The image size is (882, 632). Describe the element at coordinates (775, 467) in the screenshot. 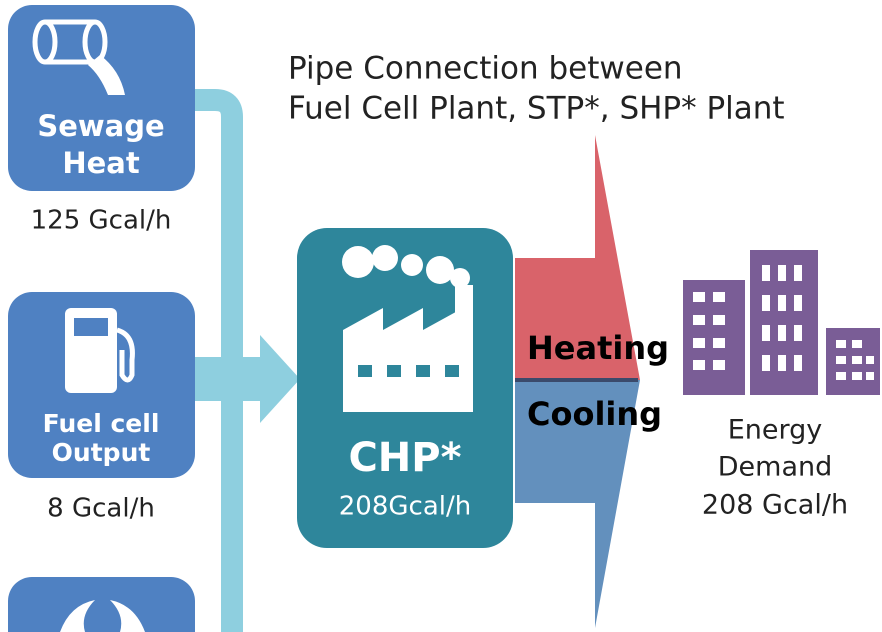

I see `demand-text: Demand` at that location.